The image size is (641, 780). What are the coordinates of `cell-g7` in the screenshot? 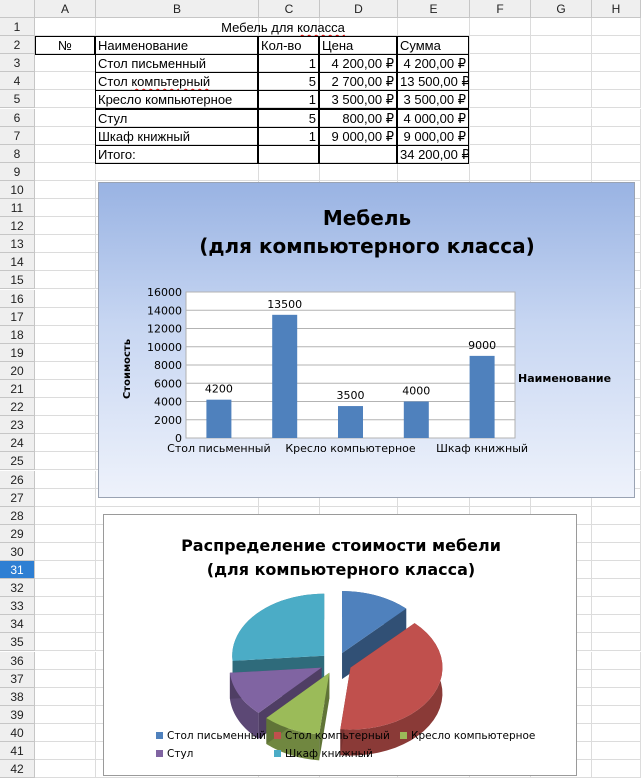 It's located at (561, 135).